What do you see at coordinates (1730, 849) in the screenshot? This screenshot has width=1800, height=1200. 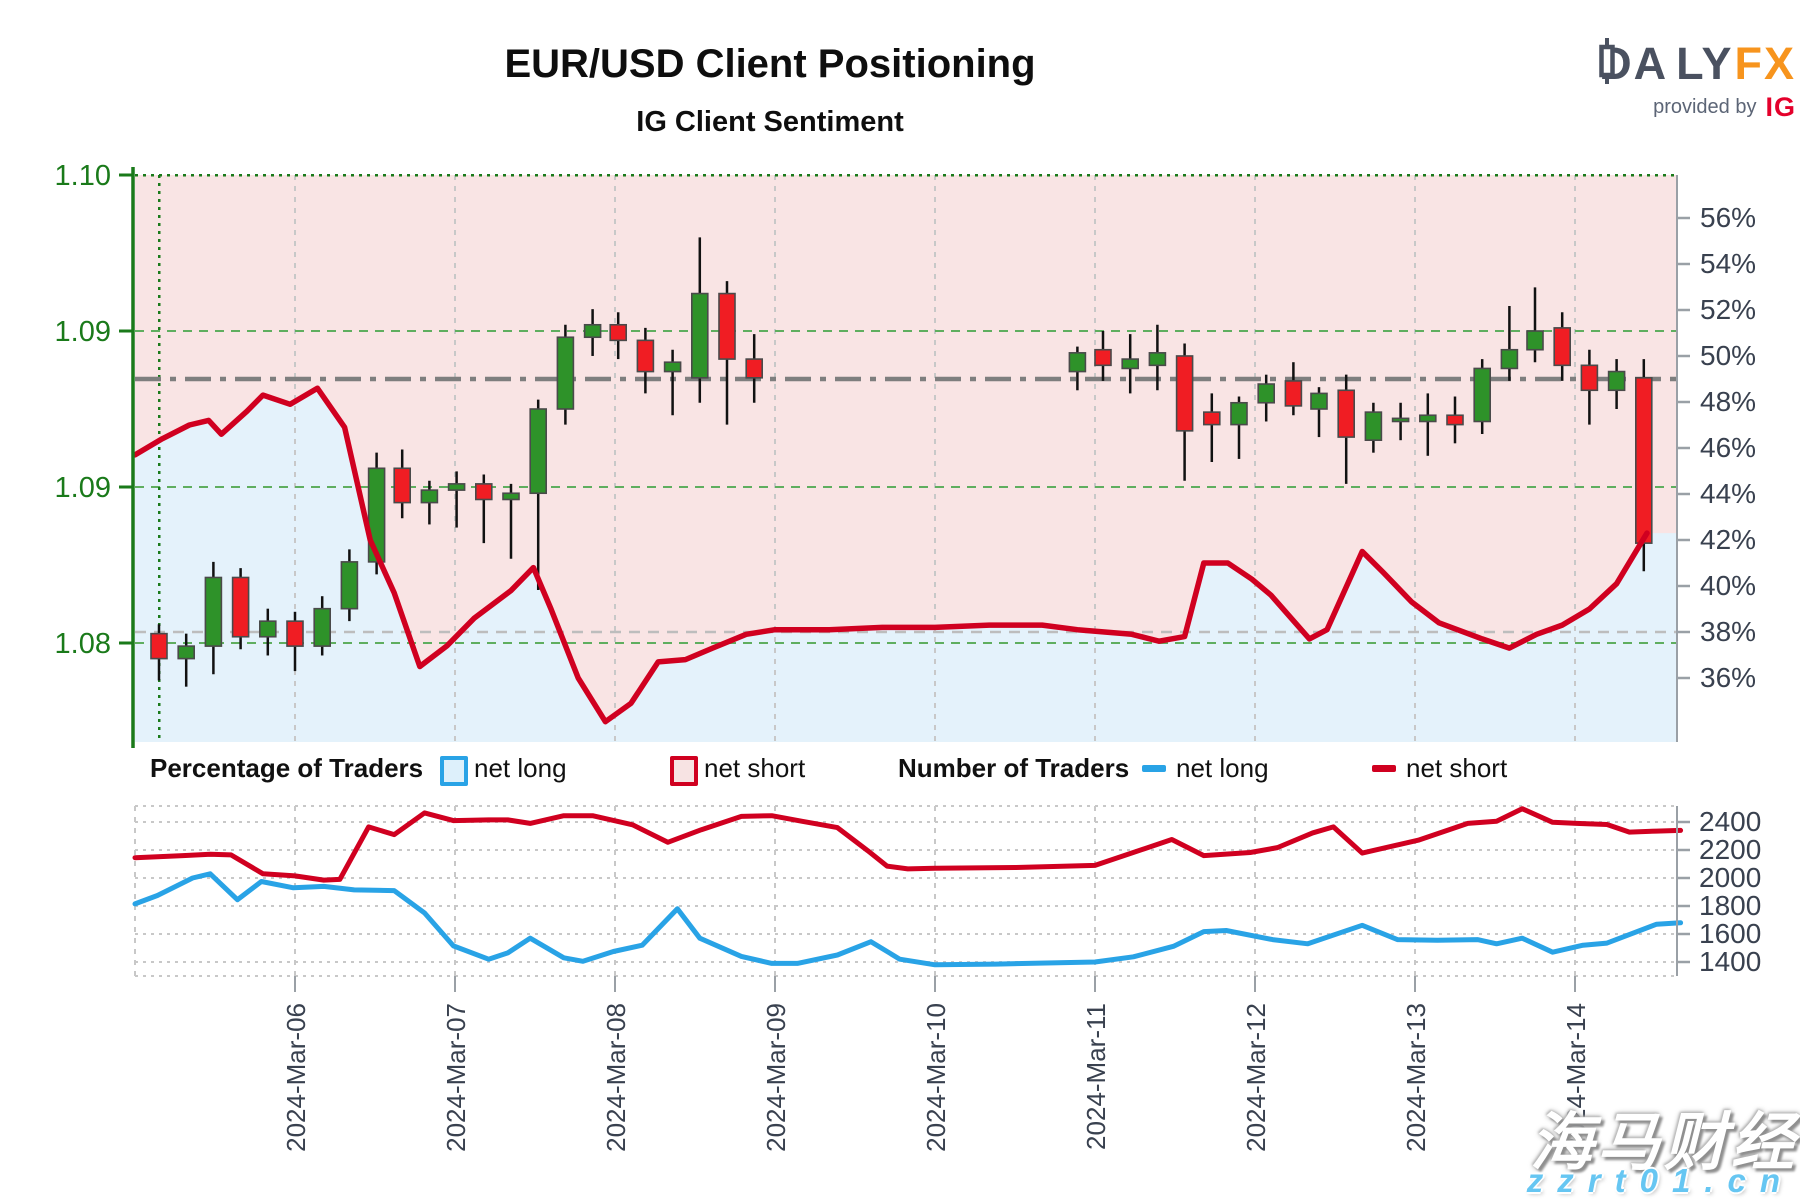 I see `count-axis-label: 2200` at bounding box center [1730, 849].